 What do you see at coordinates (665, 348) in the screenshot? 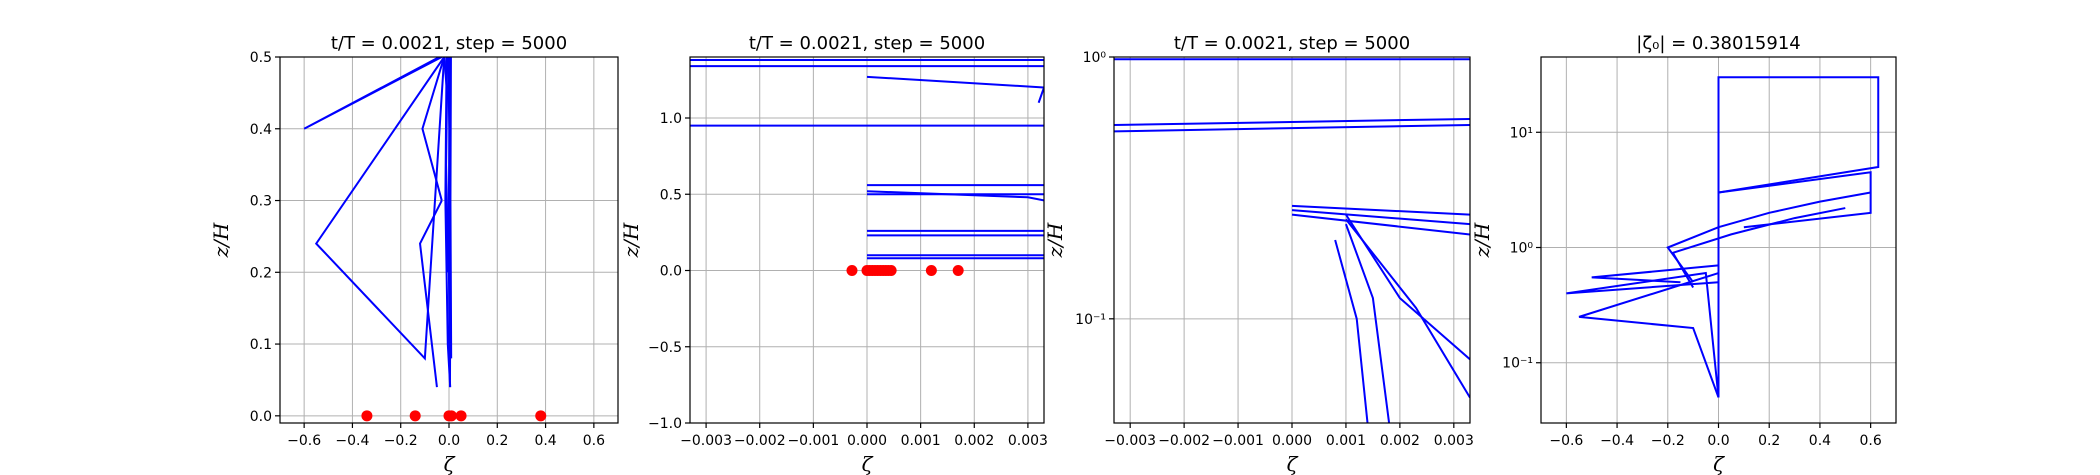
I see `y-tick-label: −0.5` at bounding box center [665, 348].